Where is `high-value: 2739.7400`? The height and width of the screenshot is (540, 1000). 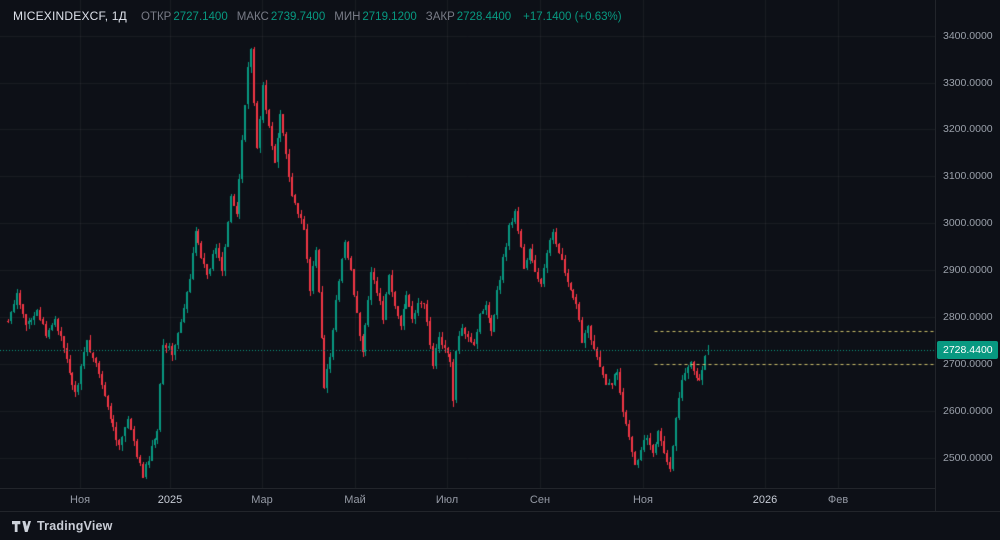 high-value: 2739.7400 is located at coordinates (298, 17).